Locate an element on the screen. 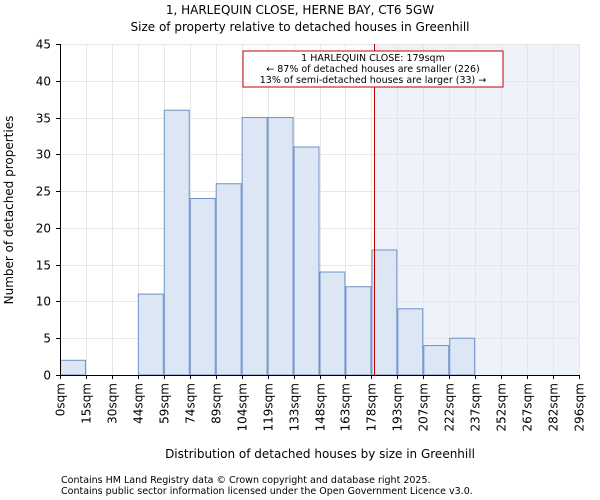 Image resolution: width=600 pixels, height=500 pixels. y-axis-label: Number of detached properties is located at coordinates (9, 210).